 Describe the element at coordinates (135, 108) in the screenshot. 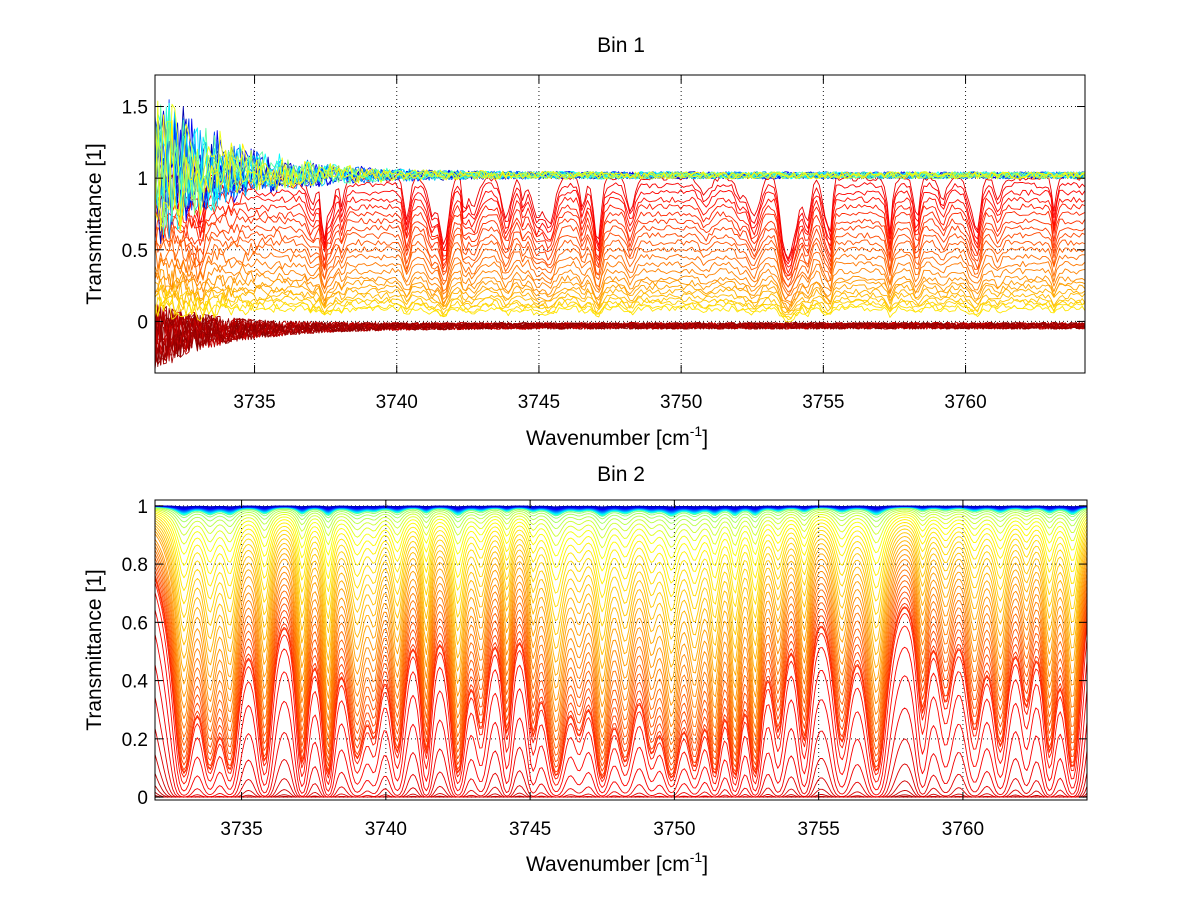

I see `y-tick-label: 1.5` at that location.